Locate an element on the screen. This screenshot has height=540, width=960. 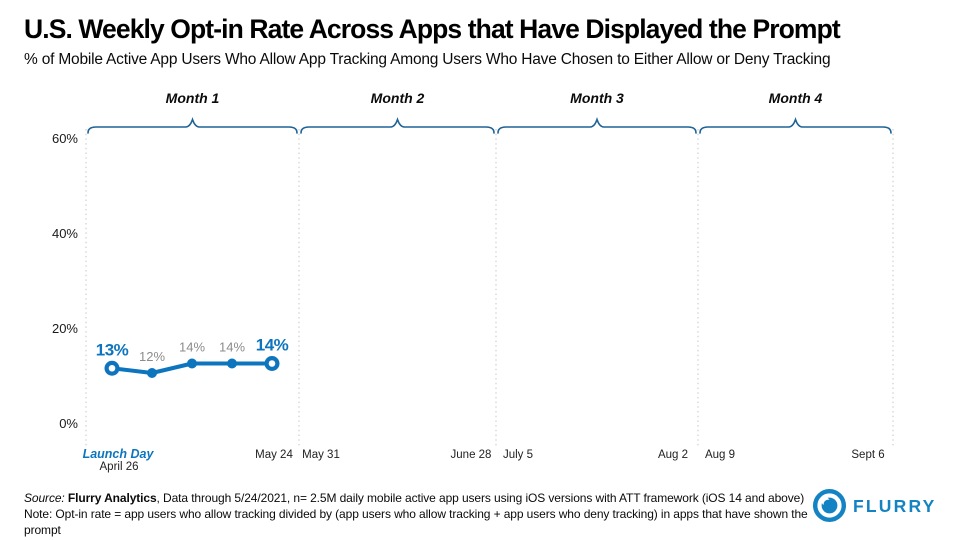
x-axis-label-month-end: Sept 6 is located at coordinates (867, 455).